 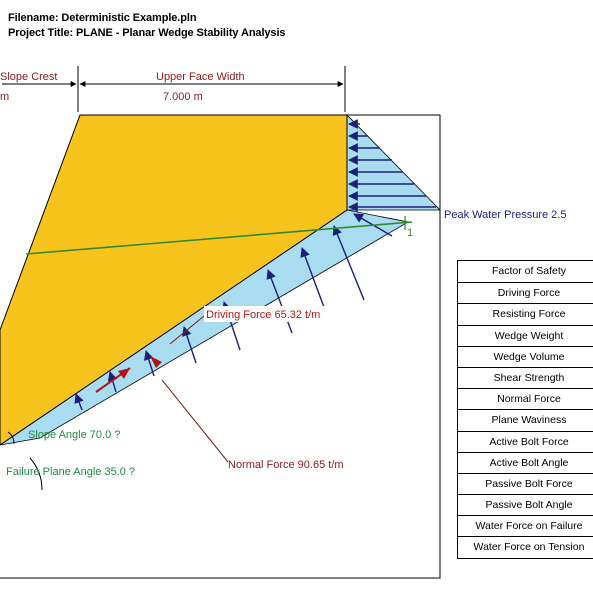 What do you see at coordinates (525, 335) in the screenshot?
I see `table-row-wedge-weight: Wedge Weight` at bounding box center [525, 335].